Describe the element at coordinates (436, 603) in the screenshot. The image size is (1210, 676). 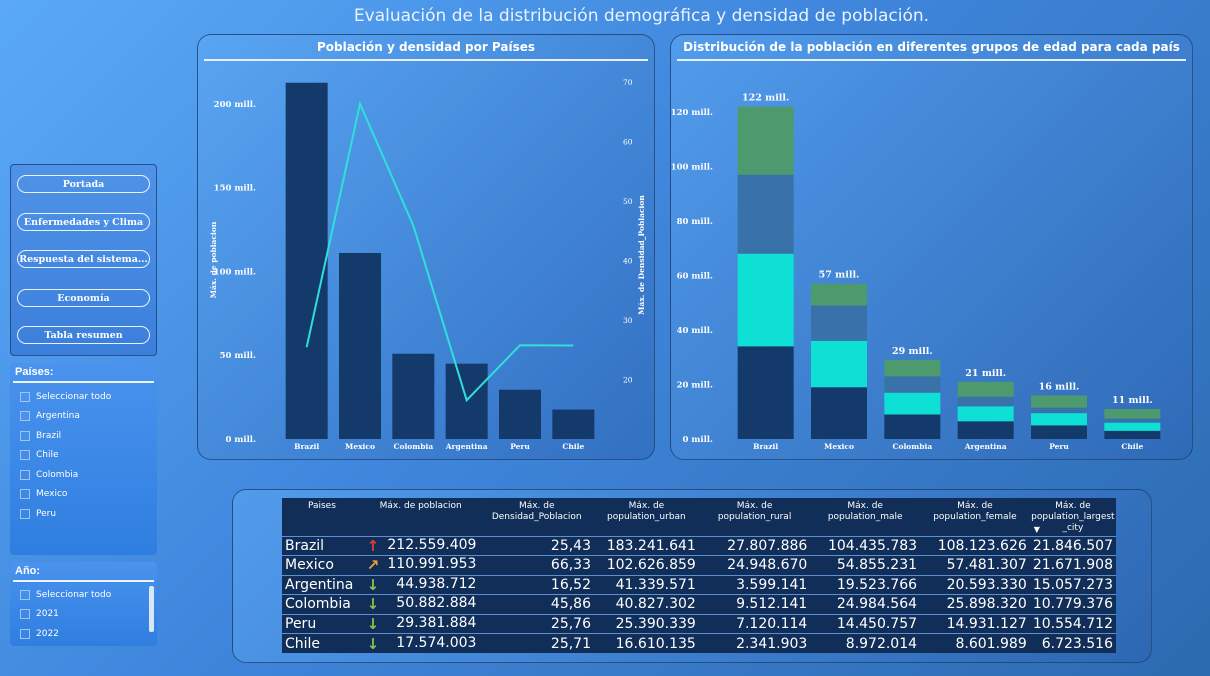
I see `poblacion-cell-value: 50.882.884` at that location.